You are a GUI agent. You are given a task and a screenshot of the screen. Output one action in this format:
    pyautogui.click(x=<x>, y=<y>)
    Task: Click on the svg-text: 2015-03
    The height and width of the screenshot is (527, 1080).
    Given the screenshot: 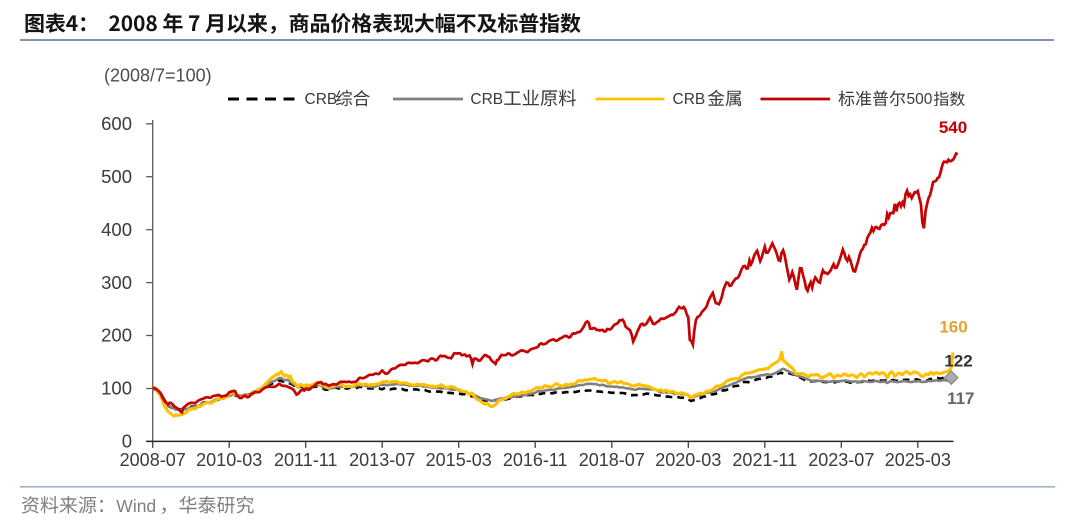 What is the action you would take?
    pyautogui.click(x=459, y=460)
    